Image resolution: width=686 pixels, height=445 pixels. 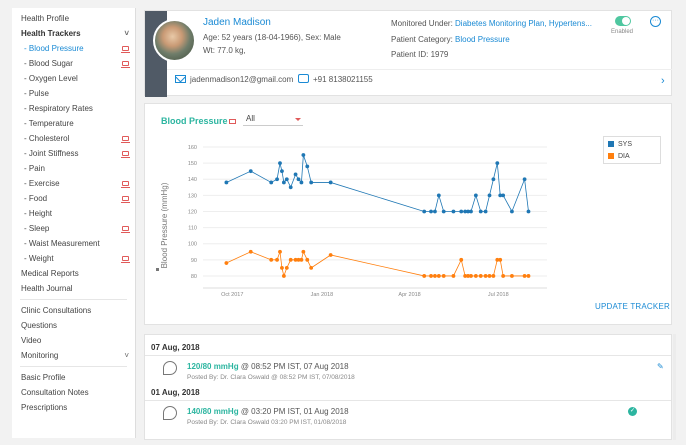 I want to click on sidebar-item-food: - Food, so click(x=73, y=198).